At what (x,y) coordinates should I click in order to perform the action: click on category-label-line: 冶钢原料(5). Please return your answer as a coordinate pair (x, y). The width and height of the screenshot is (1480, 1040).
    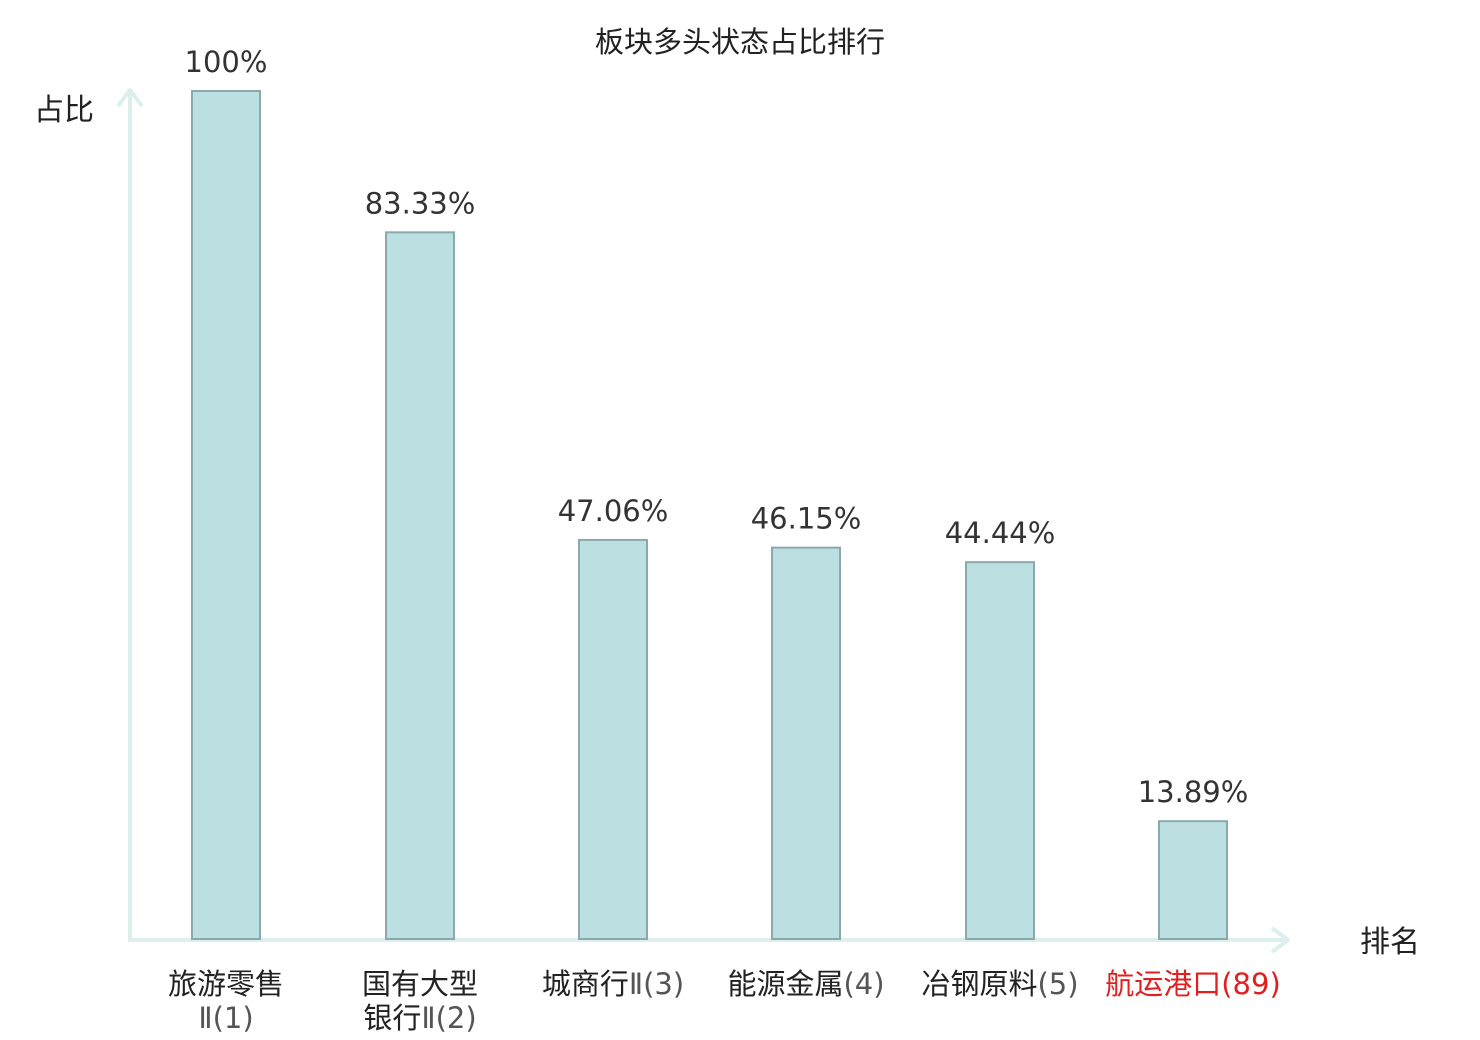
    Looking at the image, I should click on (999, 984).